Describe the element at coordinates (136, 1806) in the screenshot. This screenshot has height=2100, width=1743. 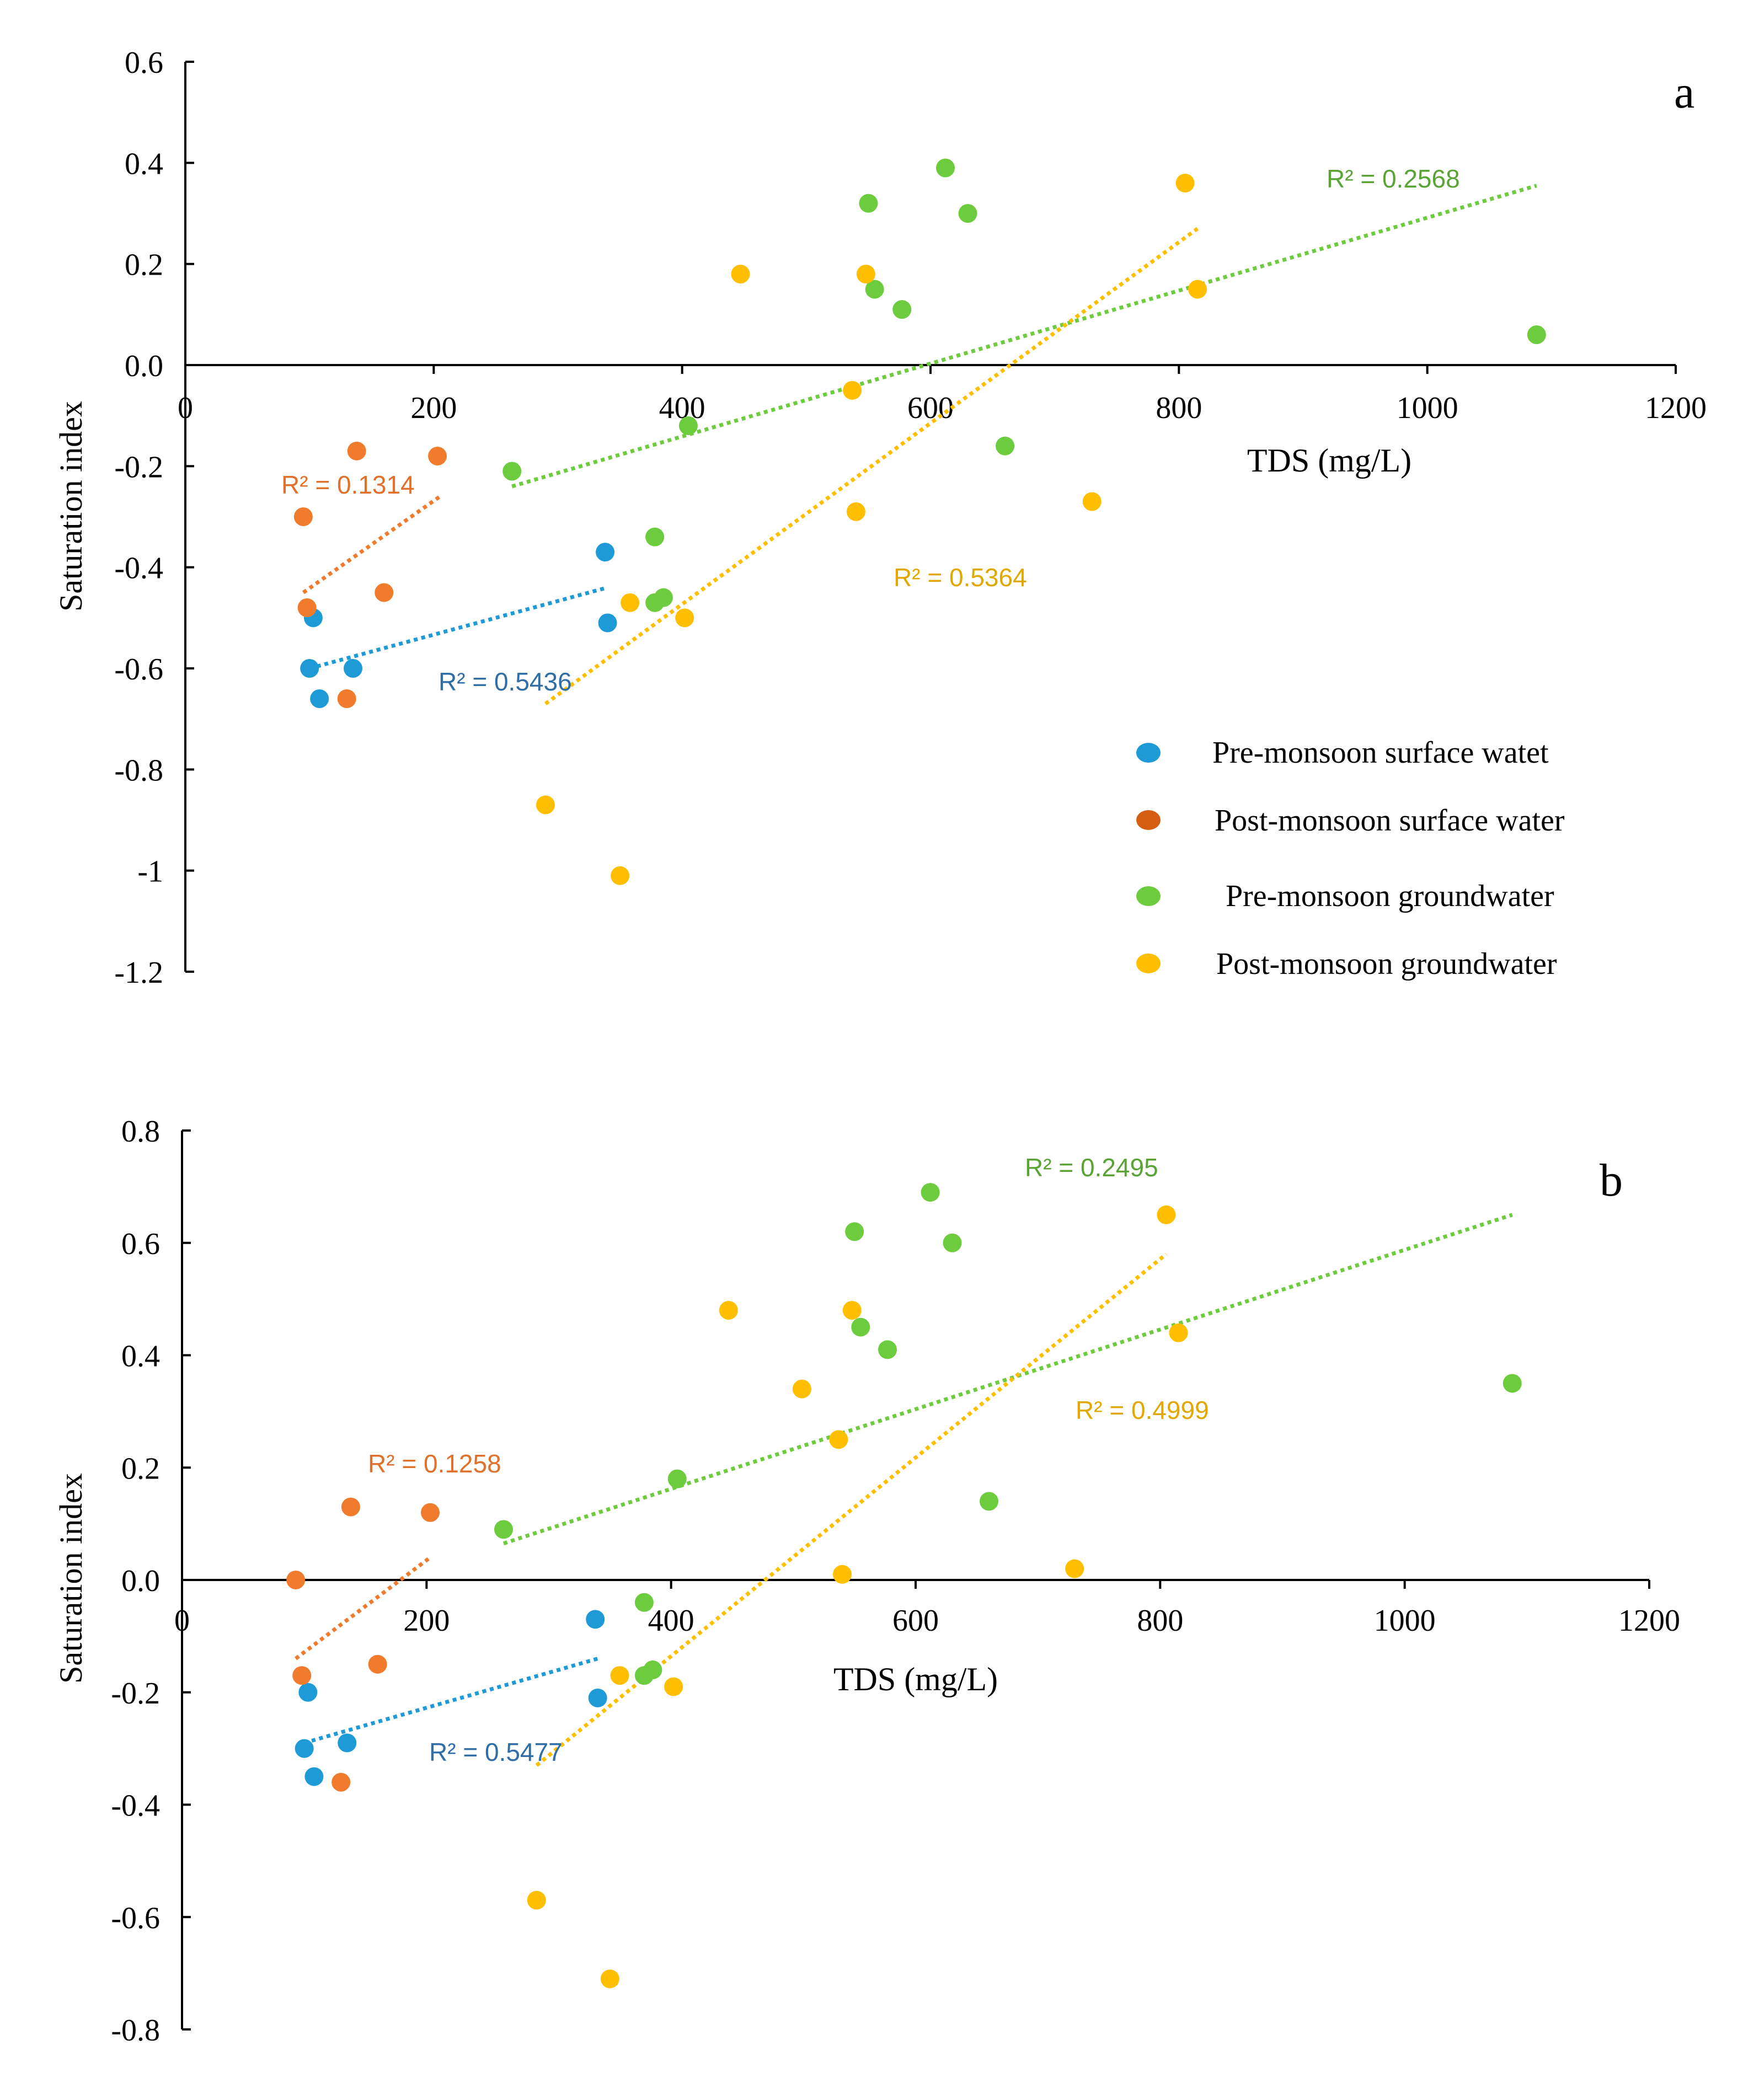
I see `panel-b-y-tick-label: -0.4` at that location.